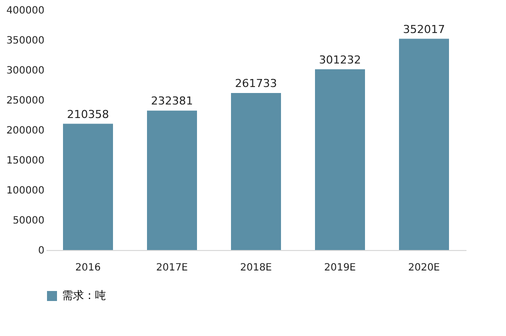 This screenshot has height=336, width=506. I want to click on y-tick-label: 400000, so click(25, 11).